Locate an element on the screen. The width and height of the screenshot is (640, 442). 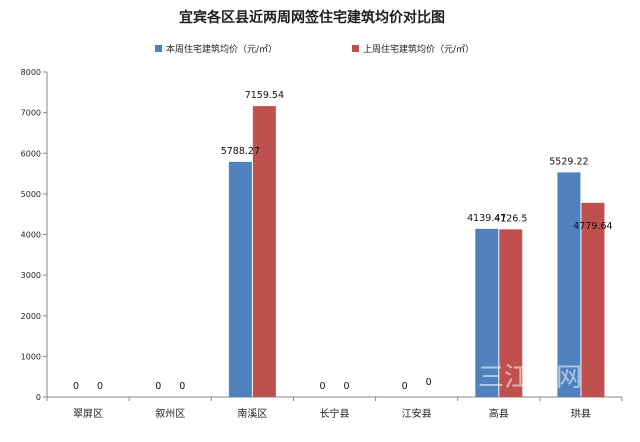
data-label: 4126.5 is located at coordinates (510, 218).